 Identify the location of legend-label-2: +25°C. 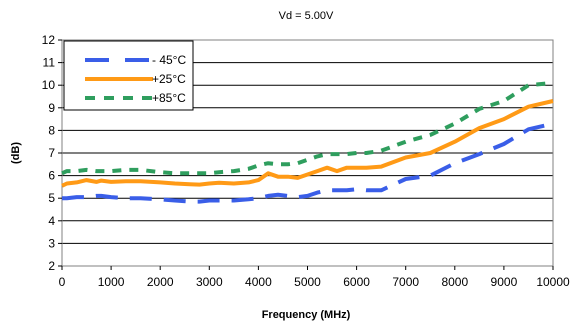
(169, 79).